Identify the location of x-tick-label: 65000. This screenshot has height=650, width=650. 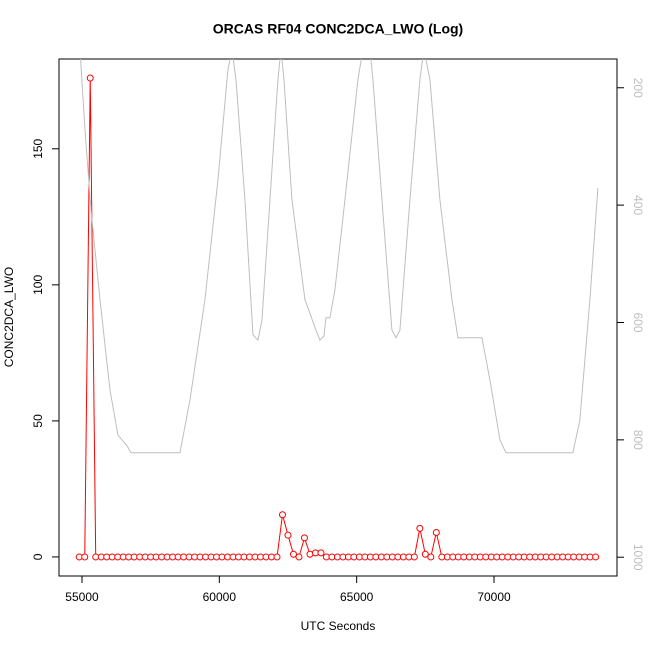
(357, 597).